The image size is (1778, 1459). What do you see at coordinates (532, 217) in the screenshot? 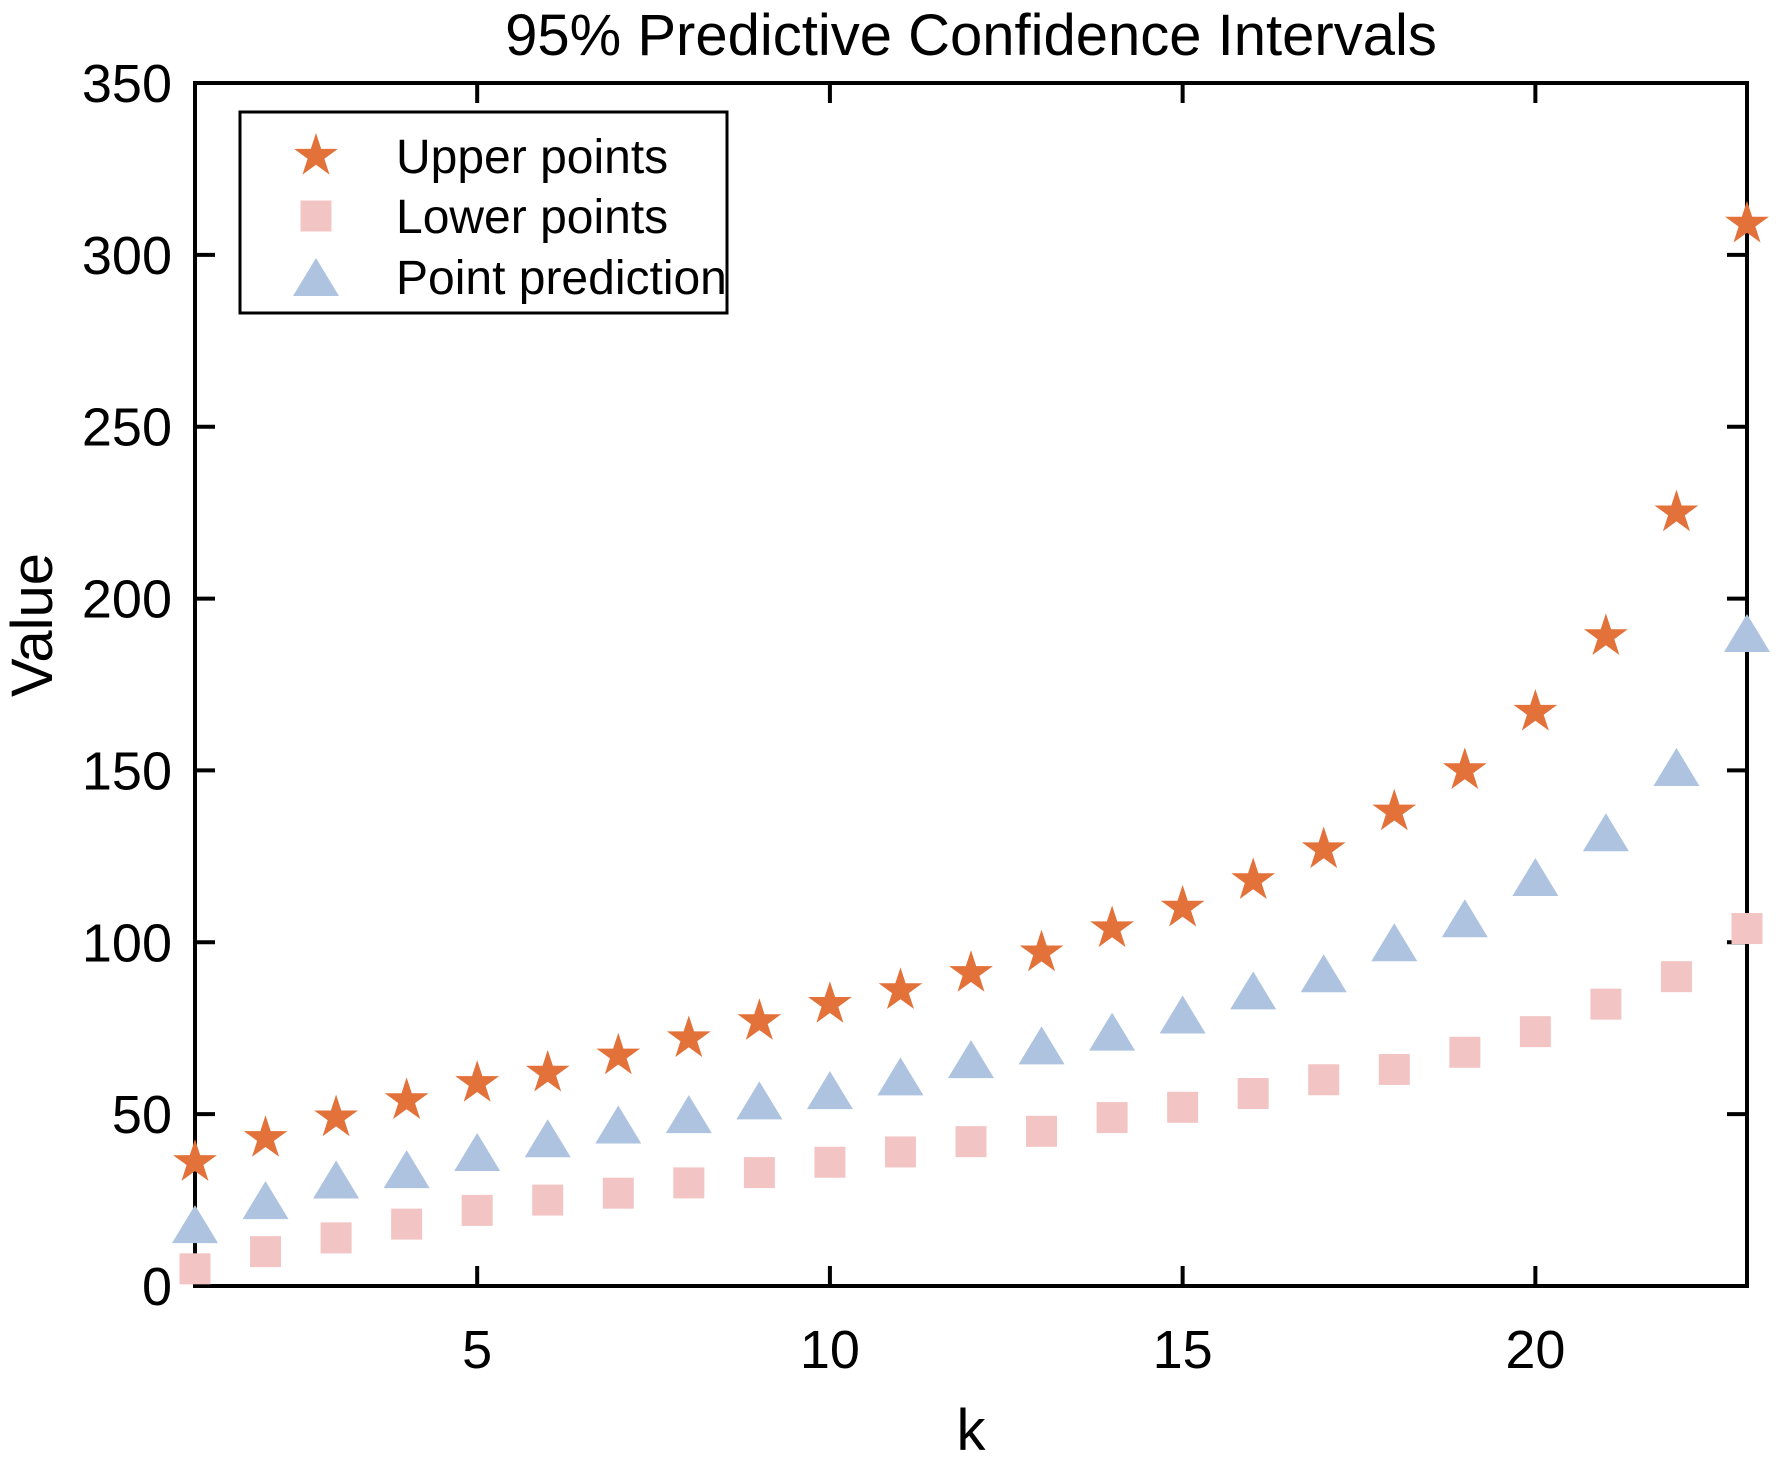
I see `legend-label: Lower points` at bounding box center [532, 217].